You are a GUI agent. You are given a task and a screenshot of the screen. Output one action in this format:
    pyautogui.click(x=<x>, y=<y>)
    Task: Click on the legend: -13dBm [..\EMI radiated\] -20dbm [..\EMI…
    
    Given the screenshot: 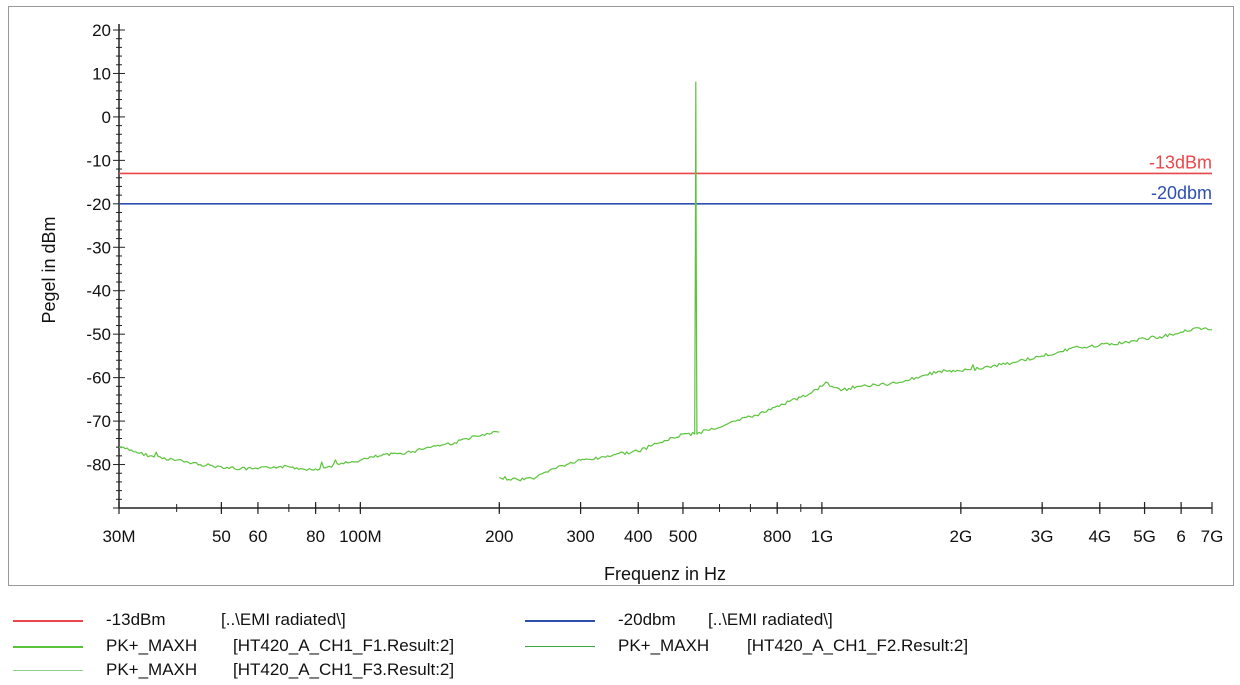 What is the action you would take?
    pyautogui.click(x=620, y=647)
    